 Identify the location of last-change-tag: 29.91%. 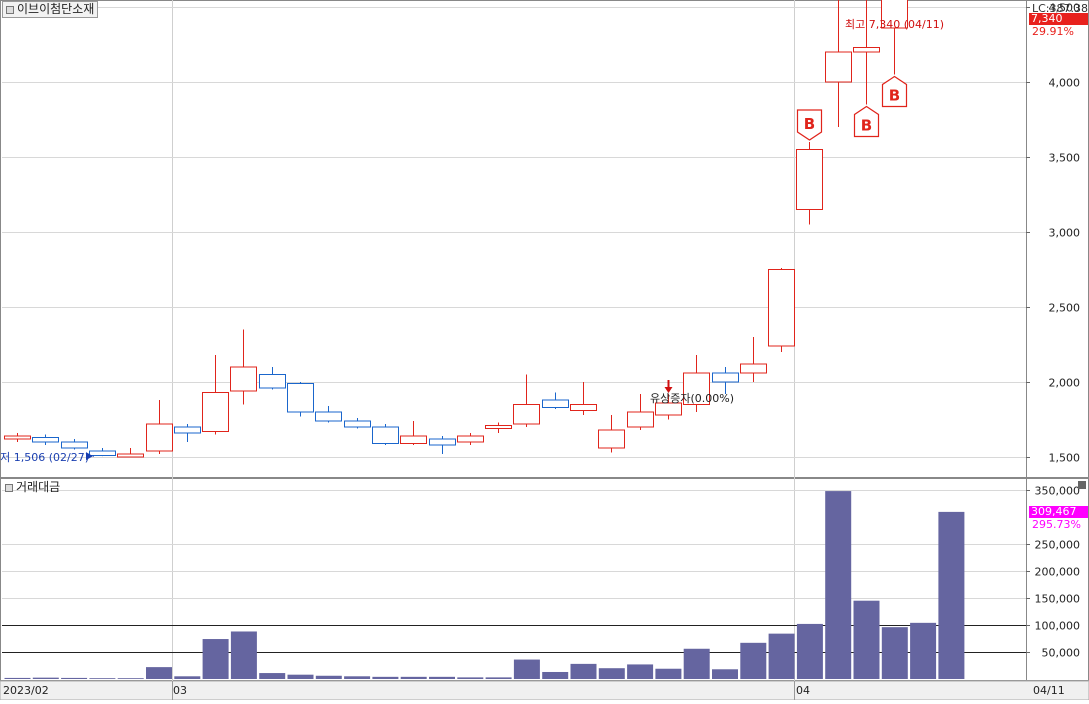
(1053, 31).